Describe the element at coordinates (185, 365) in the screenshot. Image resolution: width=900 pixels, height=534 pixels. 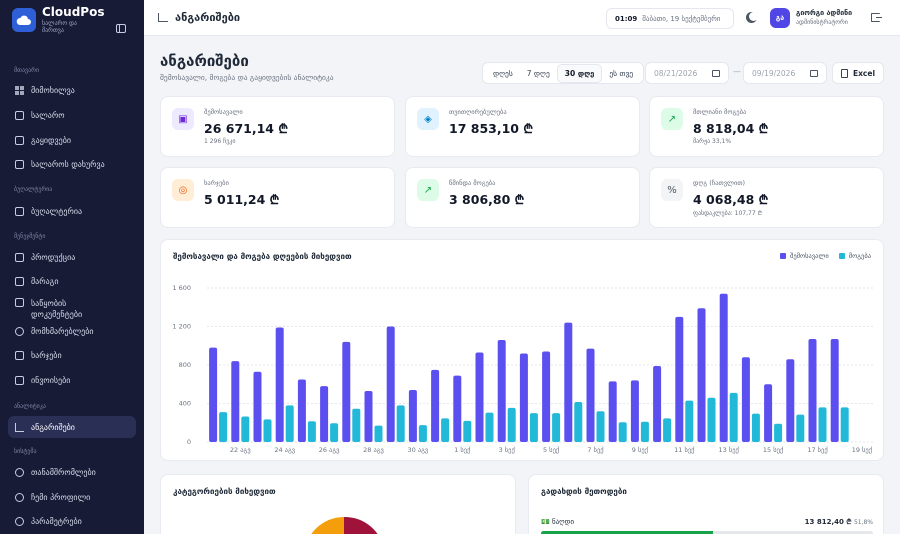
I see `y-tick-label: 800` at that location.